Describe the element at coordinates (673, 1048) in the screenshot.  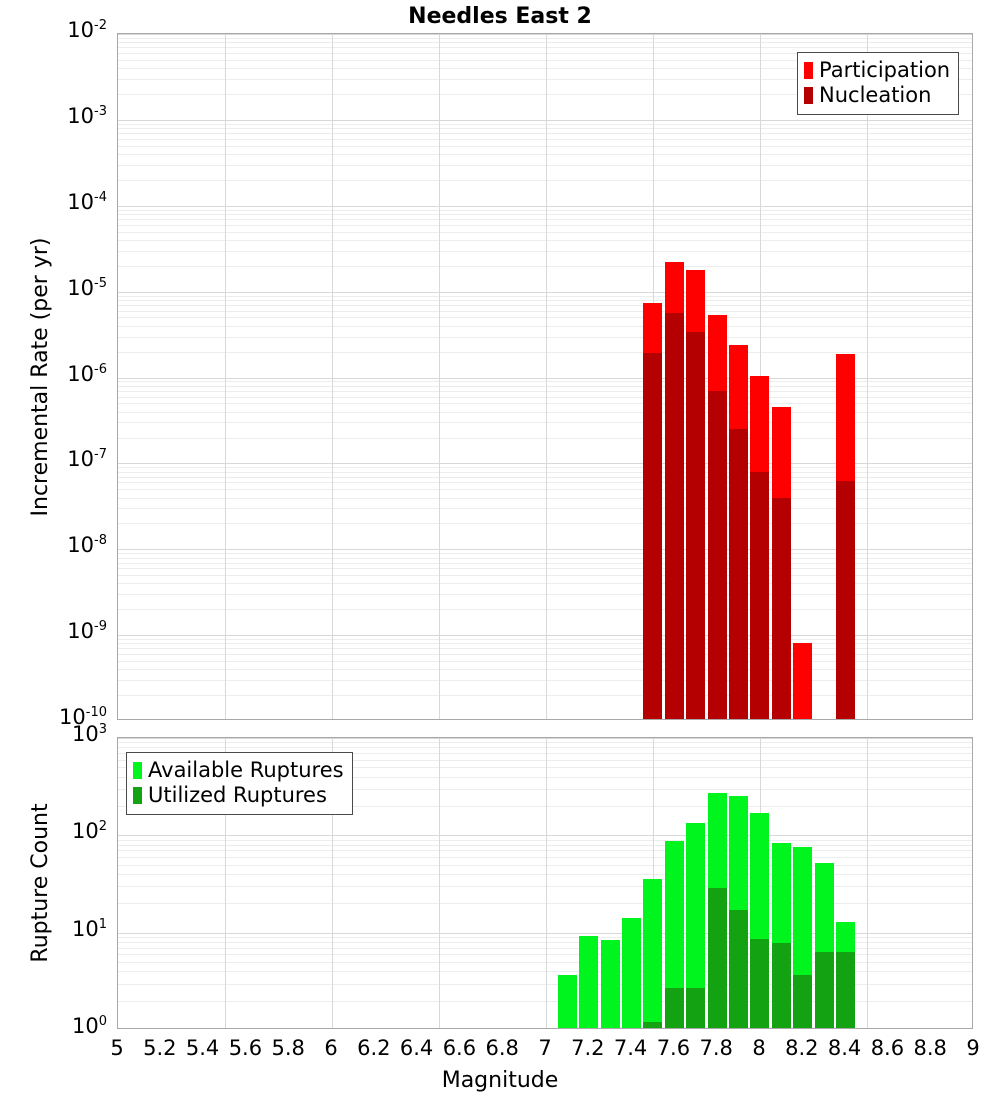
I see `x-tick-label: 7.6` at that location.